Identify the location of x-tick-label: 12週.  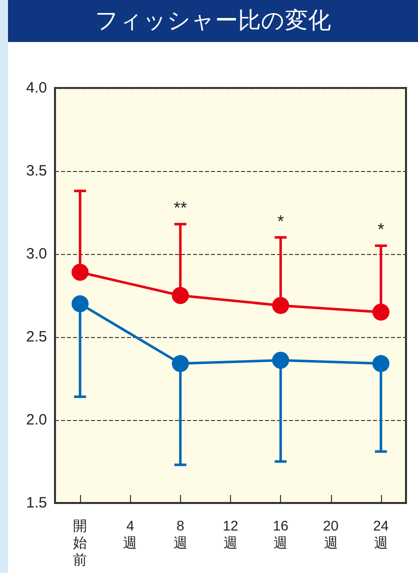
(230, 534).